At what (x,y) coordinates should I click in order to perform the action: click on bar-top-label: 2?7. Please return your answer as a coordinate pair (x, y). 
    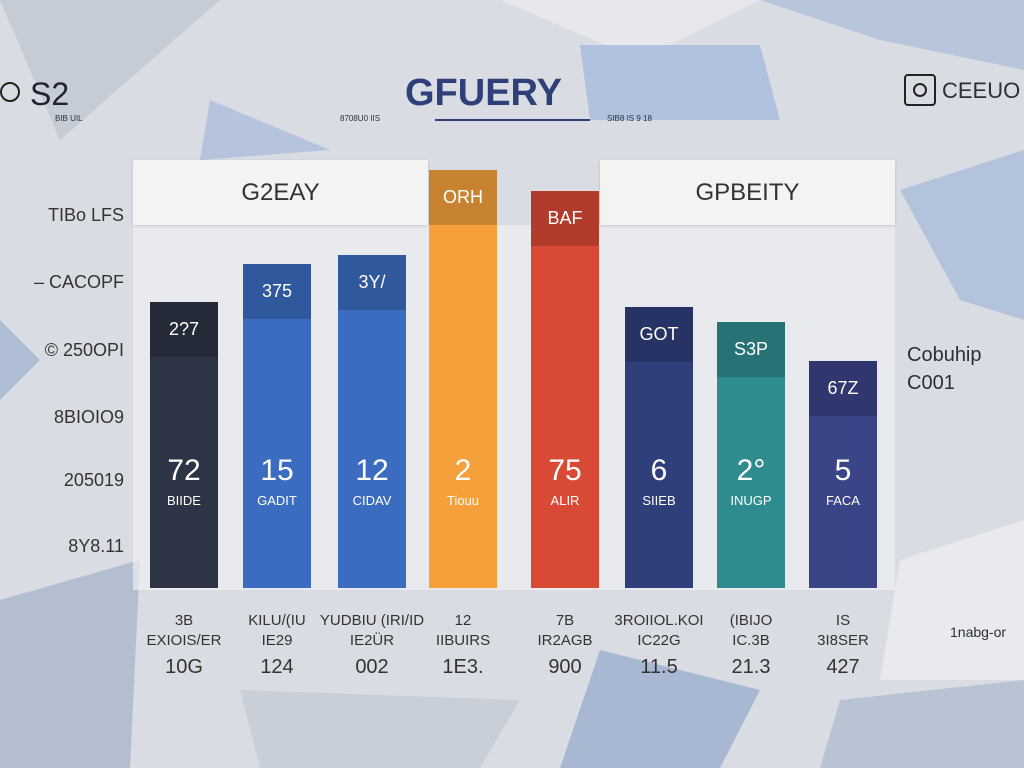
    Looking at the image, I should click on (184, 329).